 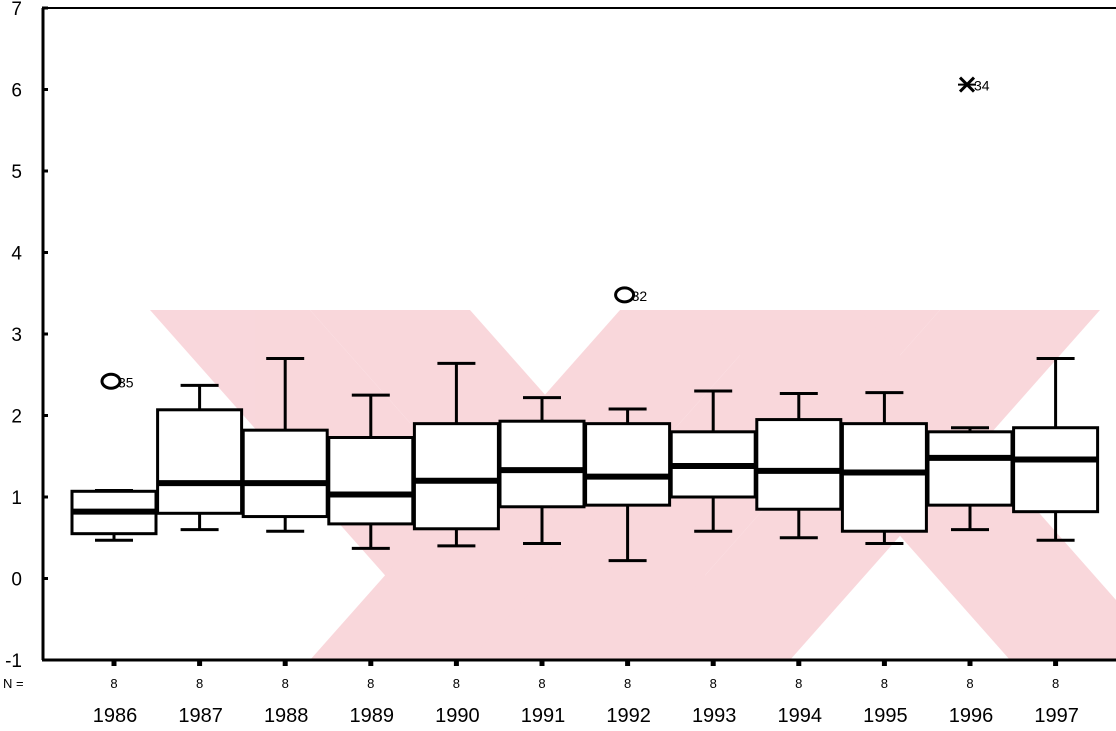 What do you see at coordinates (13, 683) in the screenshot?
I see `n-prefix-label: N =` at bounding box center [13, 683].